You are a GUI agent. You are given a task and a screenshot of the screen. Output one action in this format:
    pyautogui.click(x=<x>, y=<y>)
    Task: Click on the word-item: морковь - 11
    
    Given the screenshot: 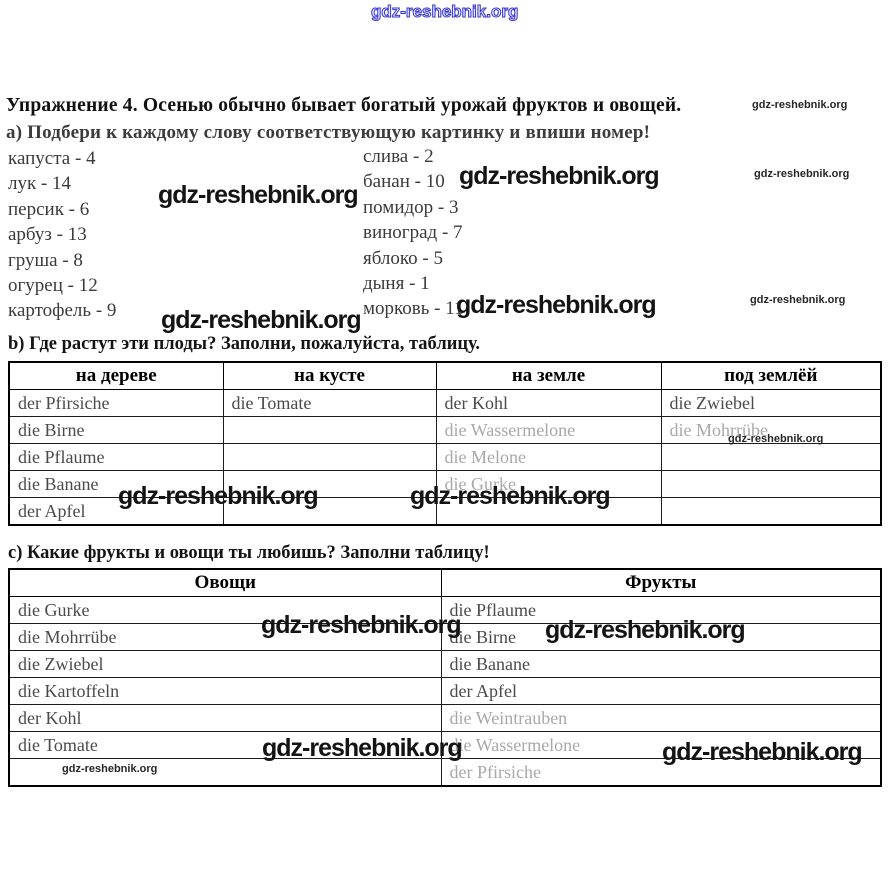 What is the action you would take?
    pyautogui.click(x=413, y=309)
    